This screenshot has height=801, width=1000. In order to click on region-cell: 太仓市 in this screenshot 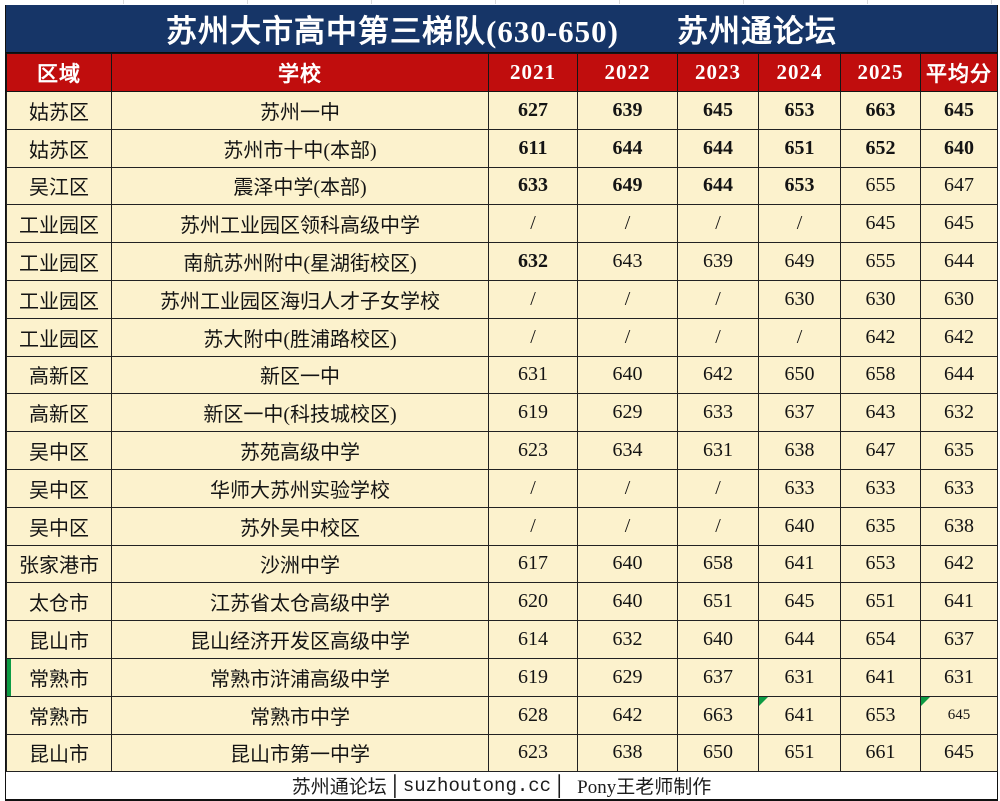, I will do `click(59, 602)`.